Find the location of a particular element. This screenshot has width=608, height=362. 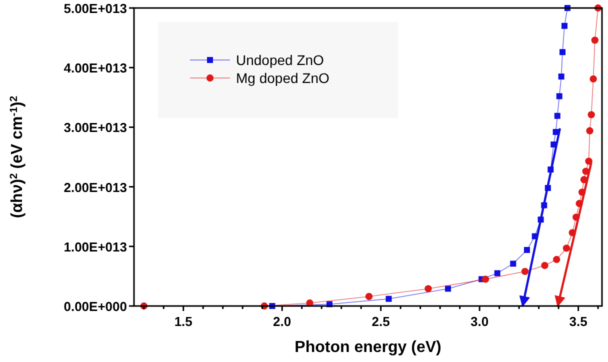

x-axis-title: Photon energy (eV) is located at coordinates (368, 347).